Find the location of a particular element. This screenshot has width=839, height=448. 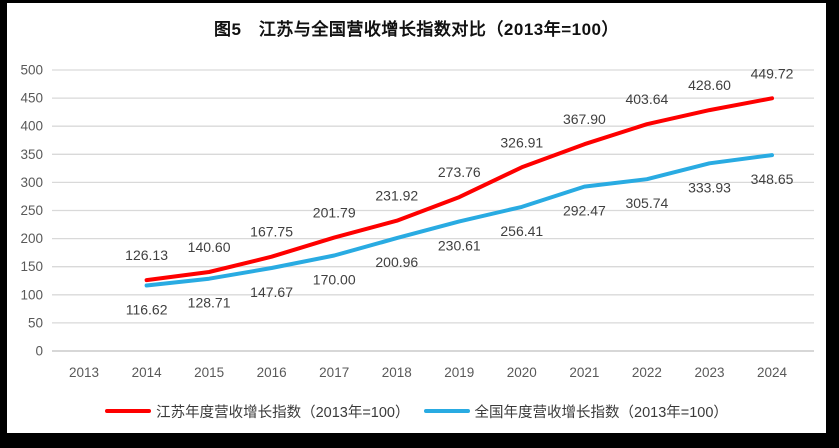

svg-text: 2024 is located at coordinates (772, 372).